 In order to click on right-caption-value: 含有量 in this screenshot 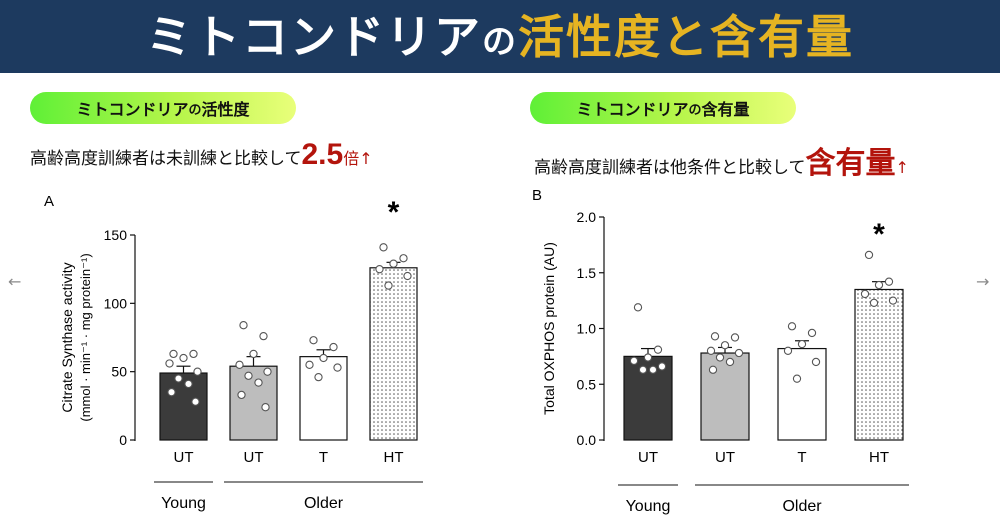, I will do `click(850, 163)`.